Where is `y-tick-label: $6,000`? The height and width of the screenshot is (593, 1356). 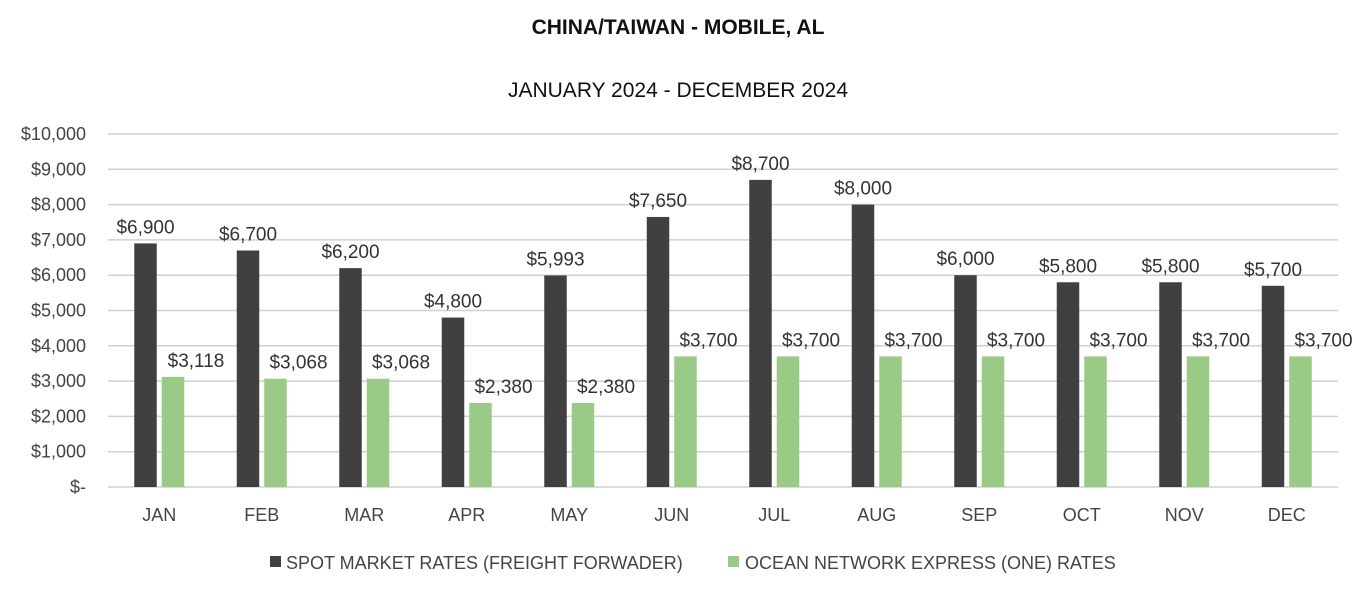
y-tick-label: $6,000 is located at coordinates (58, 275).